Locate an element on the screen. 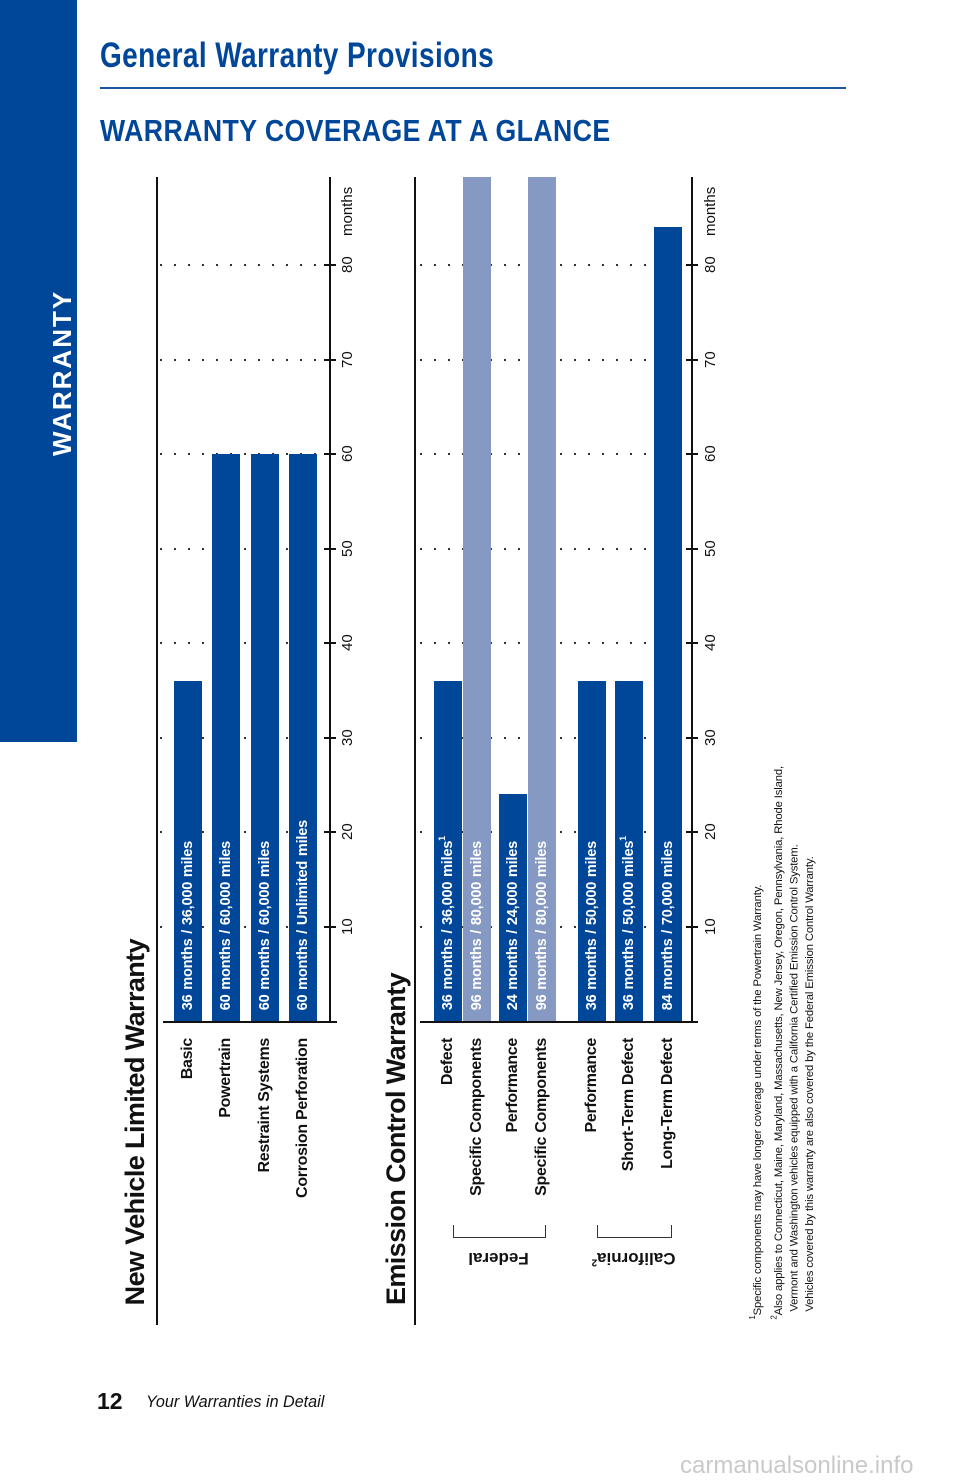  group-label-federal: Federal is located at coordinates (498, 1258).